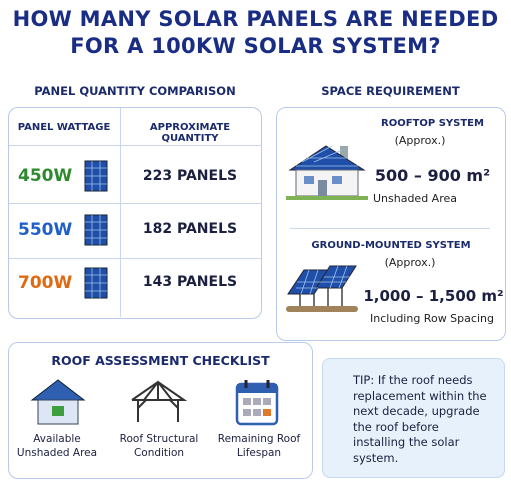 This screenshot has width=511, height=483. Describe the element at coordinates (327, 172) in the screenshot. I see `rooftop-house-icon` at that location.